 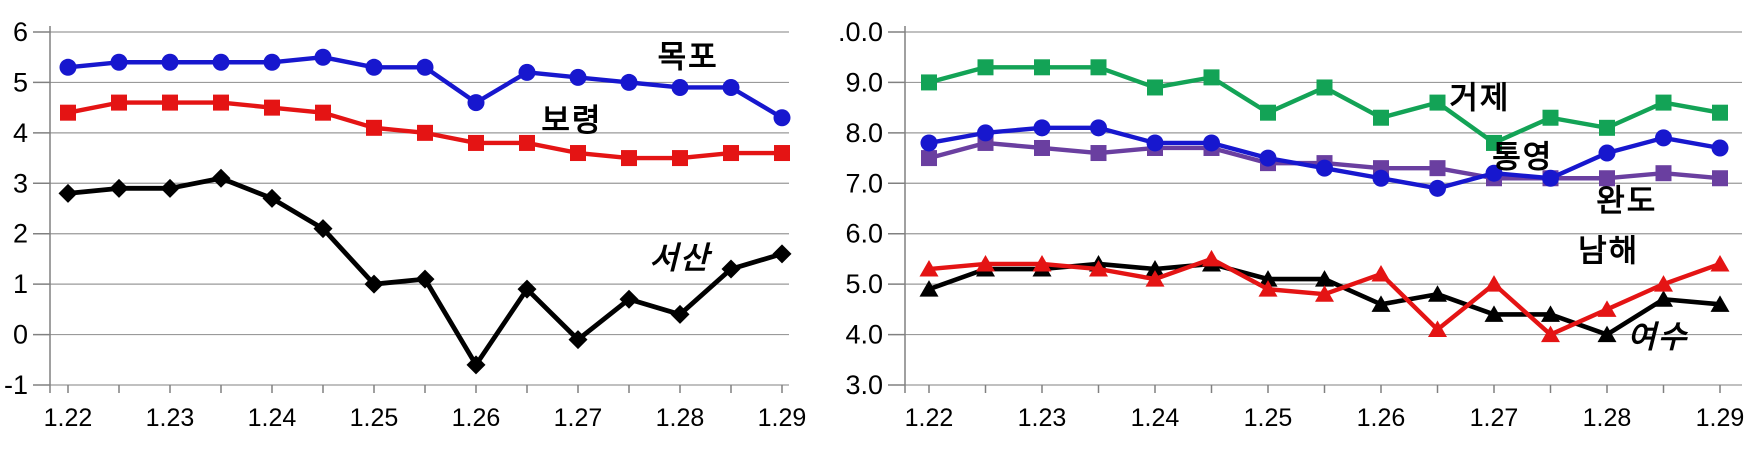 I want to click on y-axis-label: 3, so click(x=20, y=183).